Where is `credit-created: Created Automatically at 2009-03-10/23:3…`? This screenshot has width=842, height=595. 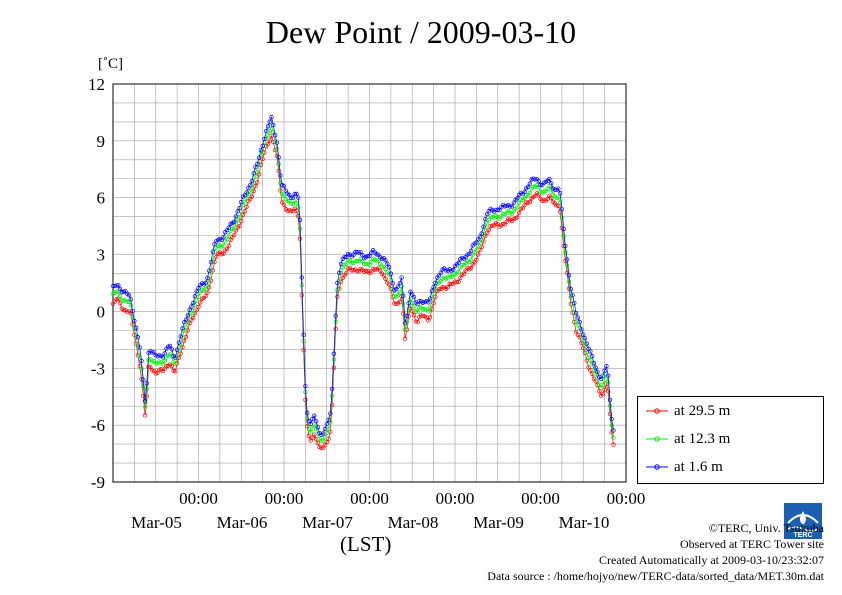
credit-created: Created Automatically at 2009-03-10/23:3… is located at coordinates (711, 560).